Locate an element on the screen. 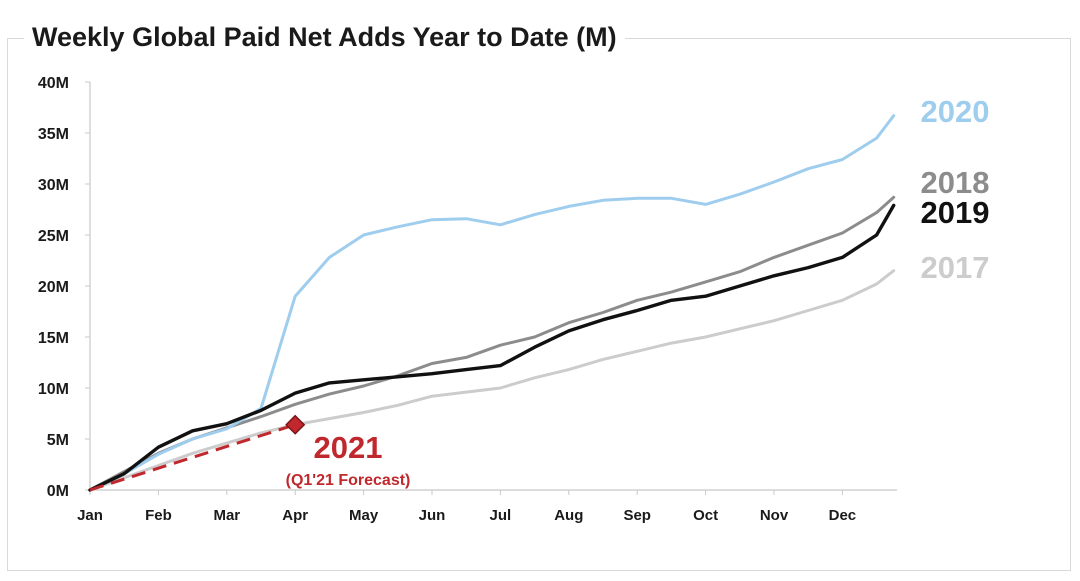  x-tick-label: Jun is located at coordinates (432, 515).